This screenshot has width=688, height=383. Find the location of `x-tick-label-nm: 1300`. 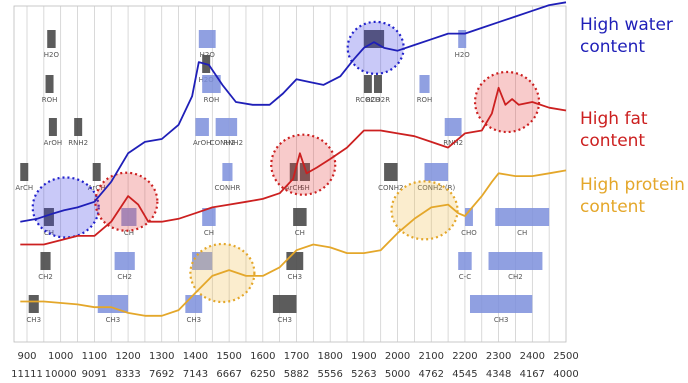

x-tick-label-nm: 1300 is located at coordinates (161, 356).